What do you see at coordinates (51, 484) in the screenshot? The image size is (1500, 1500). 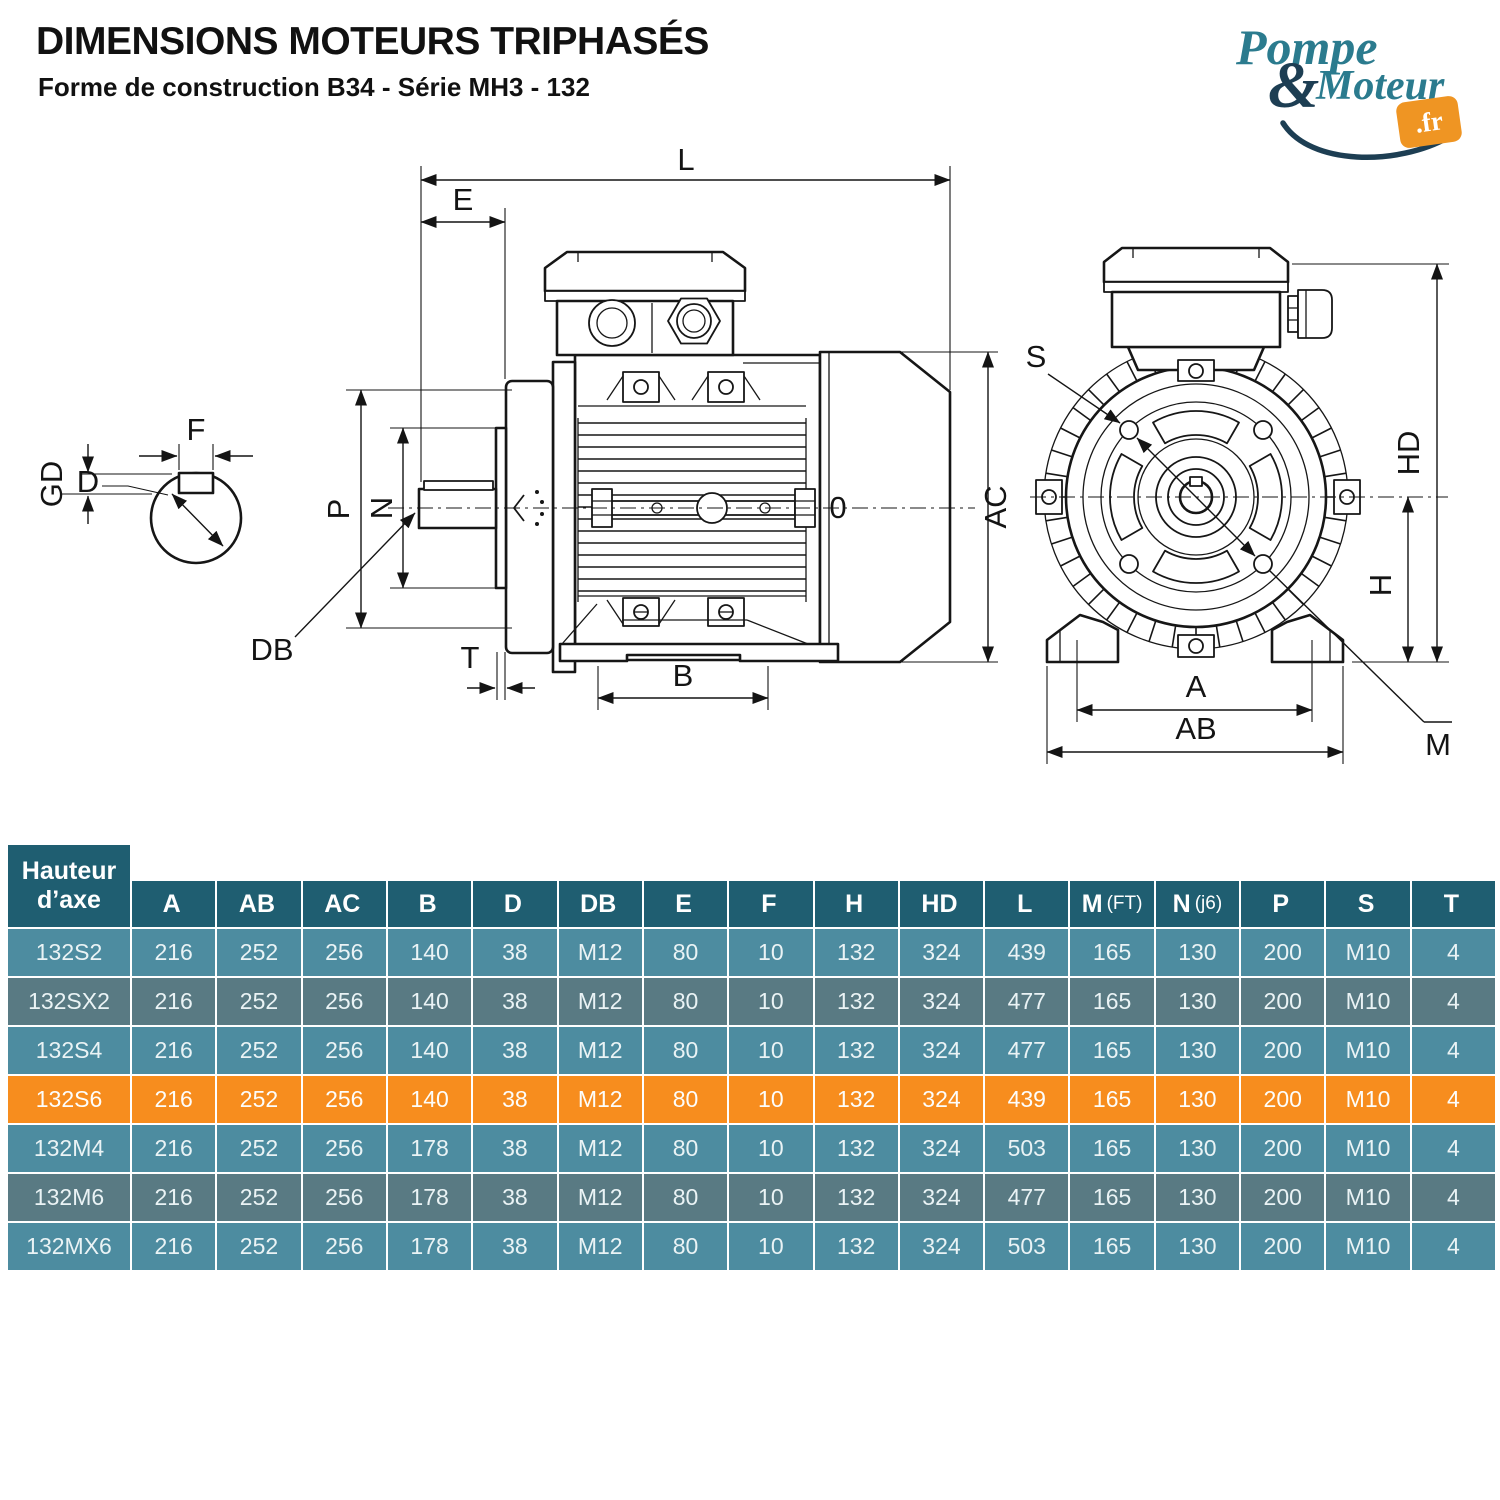 I see `dim-label-gd: GD` at bounding box center [51, 484].